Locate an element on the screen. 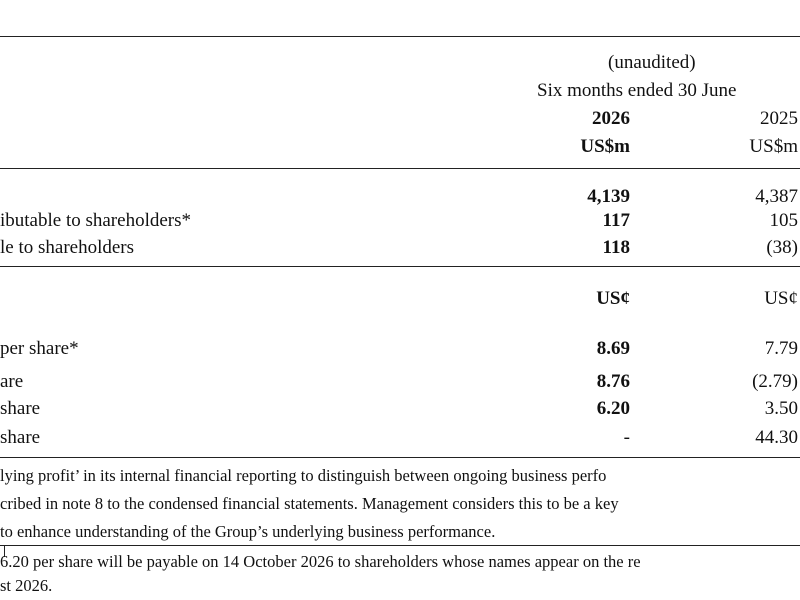 This screenshot has width=800, height=600. footnote-line-5: st 2026. is located at coordinates (26, 585).